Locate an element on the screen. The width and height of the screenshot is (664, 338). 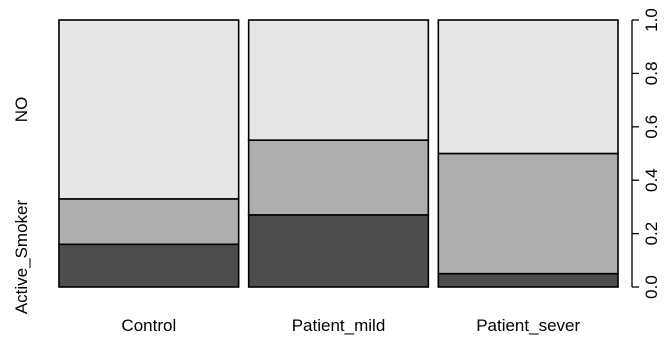
y-right-tick-label: 0.8 is located at coordinates (651, 74).